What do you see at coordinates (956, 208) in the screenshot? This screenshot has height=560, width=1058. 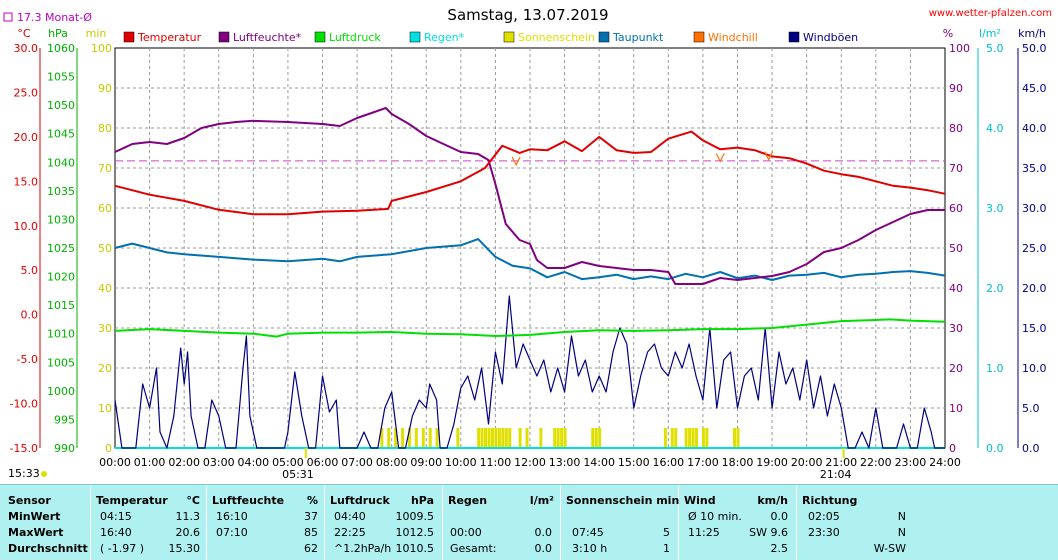 I see `humidity-tick-label: 60` at bounding box center [956, 208].